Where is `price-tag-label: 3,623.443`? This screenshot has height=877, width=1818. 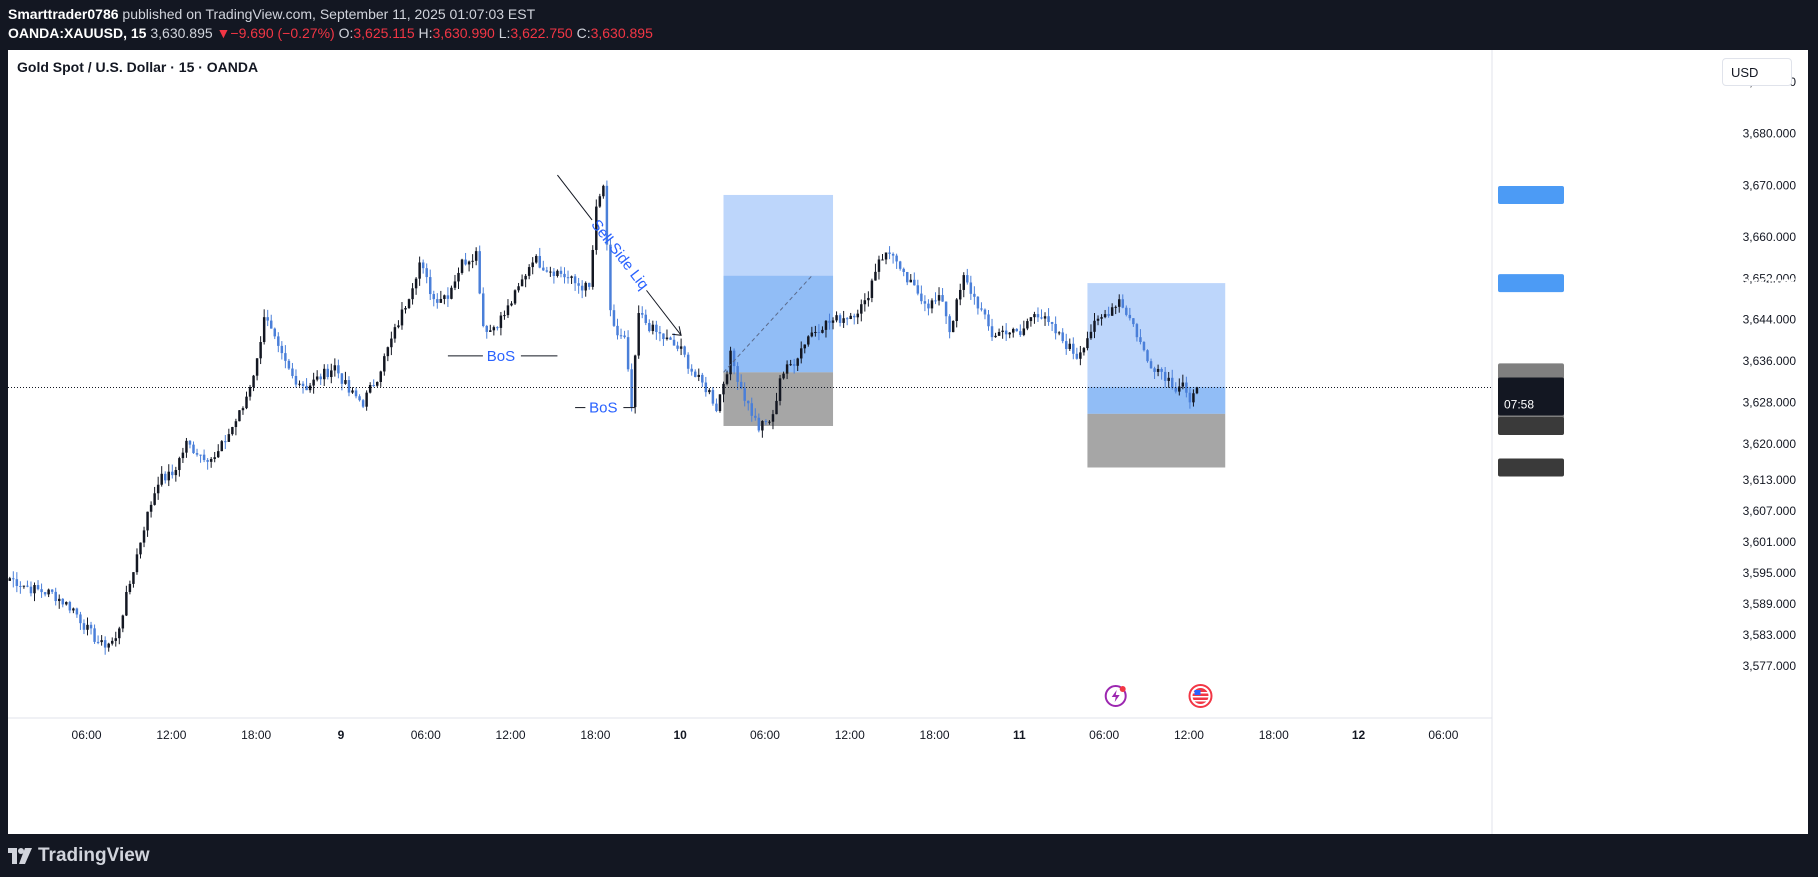
price-tag-label: 3,623.443 is located at coordinates (1770, 426).